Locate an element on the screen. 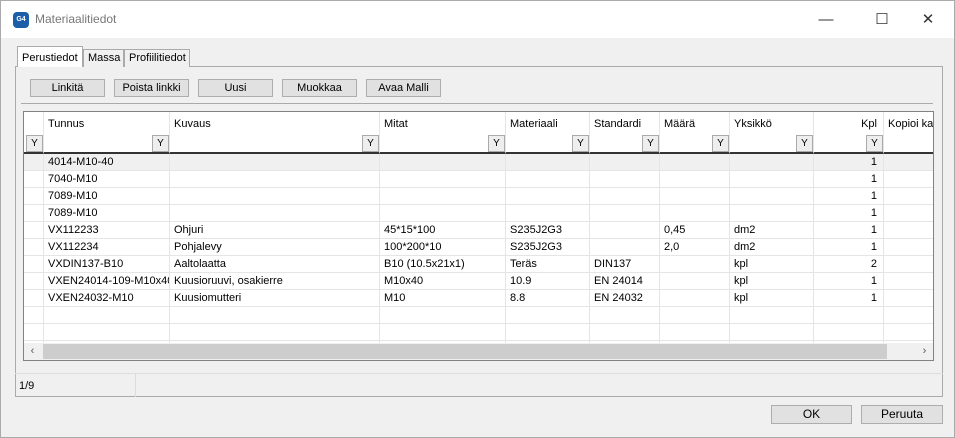 This screenshot has width=955, height=438. remove-link-button: Poista linkki is located at coordinates (151, 88).